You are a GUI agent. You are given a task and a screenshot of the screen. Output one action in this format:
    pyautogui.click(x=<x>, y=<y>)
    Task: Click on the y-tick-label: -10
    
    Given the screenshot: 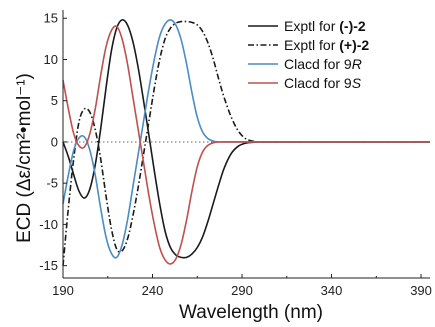 What is the action you would take?
    pyautogui.click(x=48, y=224)
    